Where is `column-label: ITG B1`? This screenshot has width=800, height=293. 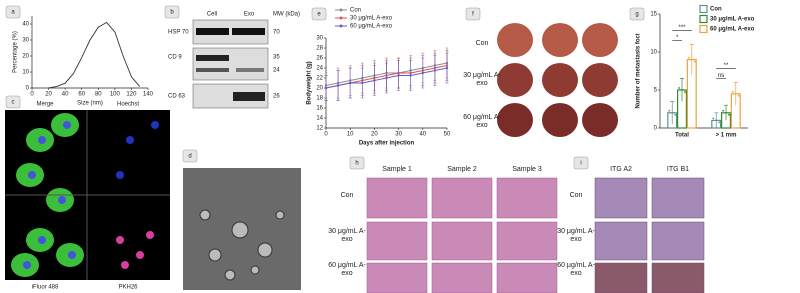
column-label: ITG B1 is located at coordinates (678, 169).